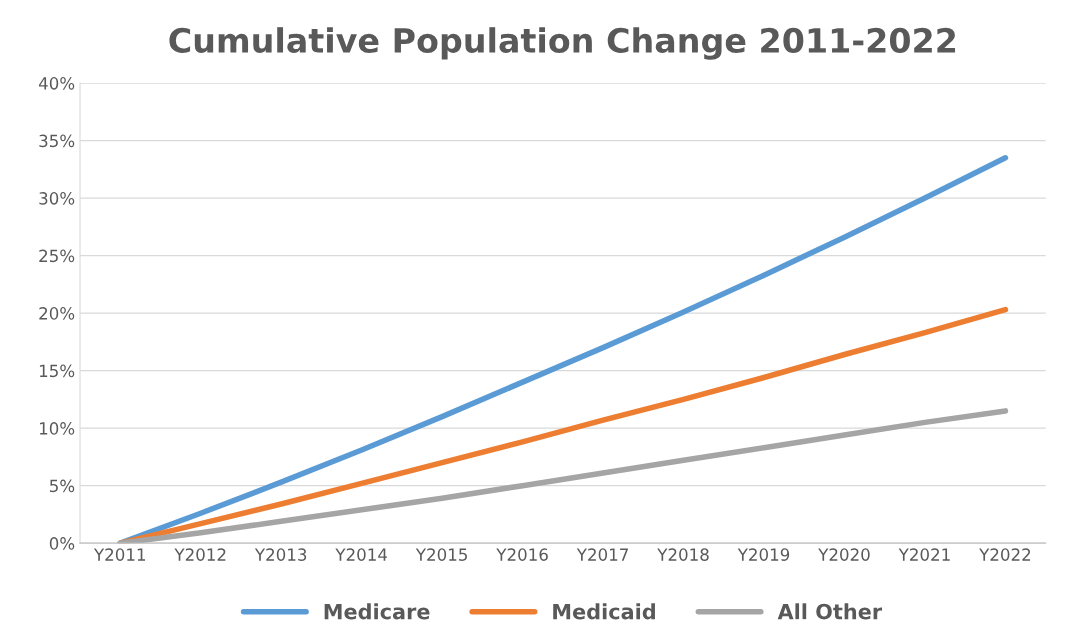  Describe the element at coordinates (441, 554) in the screenshot. I see `x-tick-label: Y2015` at that location.